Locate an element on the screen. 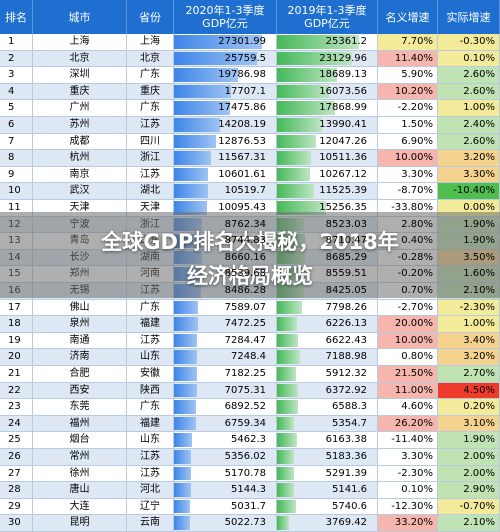 This screenshot has width=500, height=532. nominal-growth-cell: 10.20% is located at coordinates (408, 92).